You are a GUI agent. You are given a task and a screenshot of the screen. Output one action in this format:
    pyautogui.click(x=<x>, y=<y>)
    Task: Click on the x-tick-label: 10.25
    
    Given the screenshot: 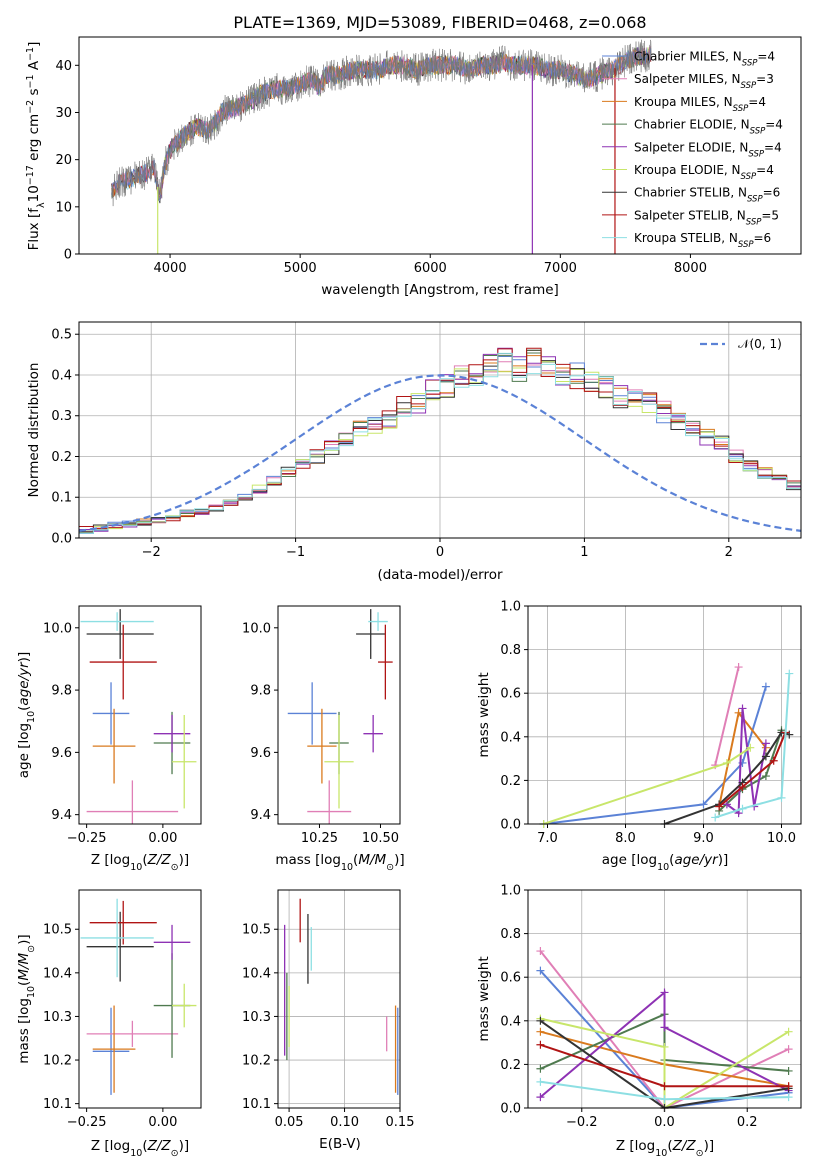 What is the action you would take?
    pyautogui.click(x=319, y=838)
    